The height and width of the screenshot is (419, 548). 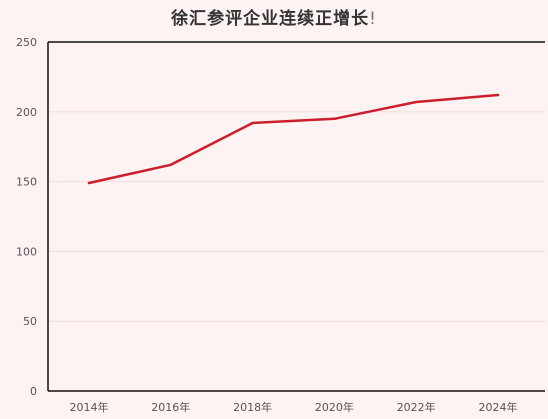 What do you see at coordinates (416, 407) in the screenshot?
I see `x-tick-label-2022: 2022年` at bounding box center [416, 407].